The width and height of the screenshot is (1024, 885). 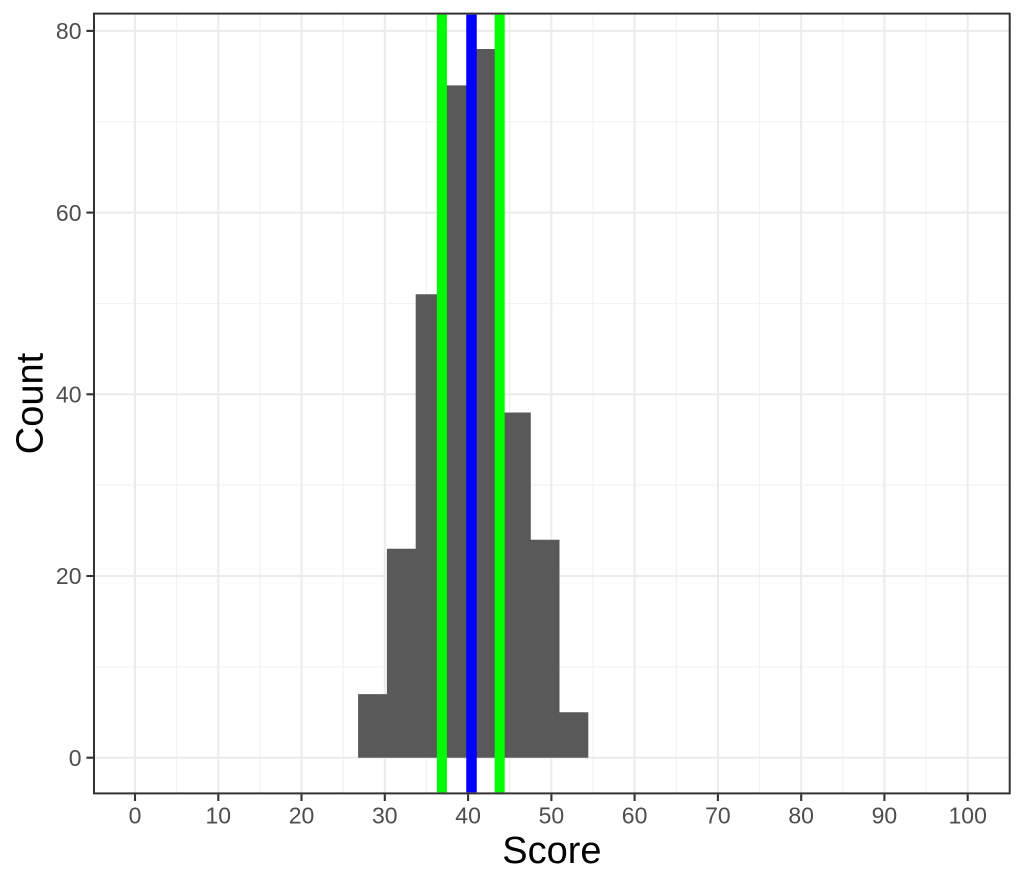 I want to click on svg-text: 70, so click(x=718, y=816).